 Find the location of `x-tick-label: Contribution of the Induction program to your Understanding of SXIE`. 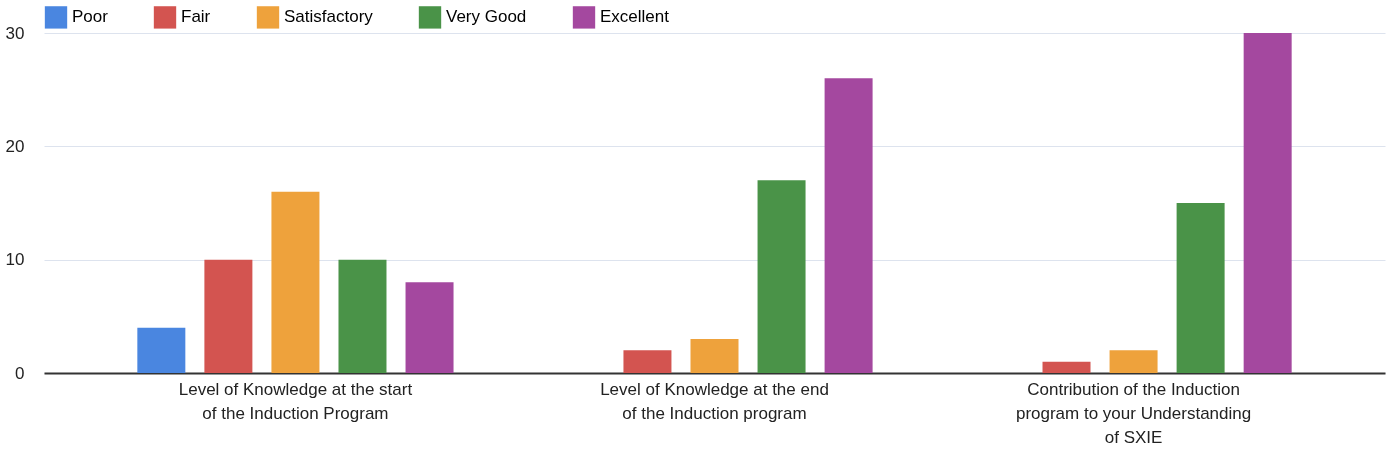

x-tick-label: Contribution of the Induction program to your Understanding of SXIE is located at coordinates (1133, 413).